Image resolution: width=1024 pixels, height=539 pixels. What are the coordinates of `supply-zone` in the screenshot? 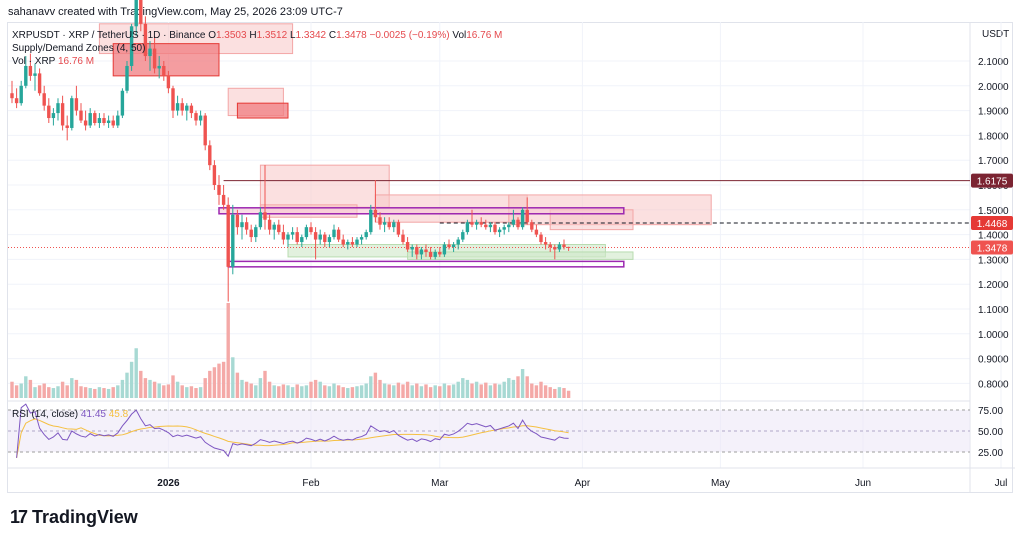 It's located at (262, 110).